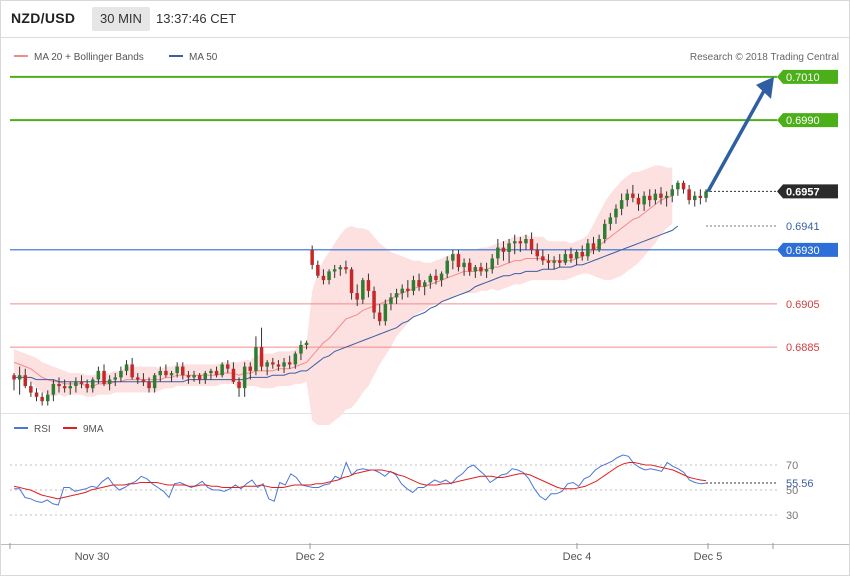 This screenshot has width=850, height=576. Describe the element at coordinates (765, 87) in the screenshot. I see `forecast-arrow-head` at that location.